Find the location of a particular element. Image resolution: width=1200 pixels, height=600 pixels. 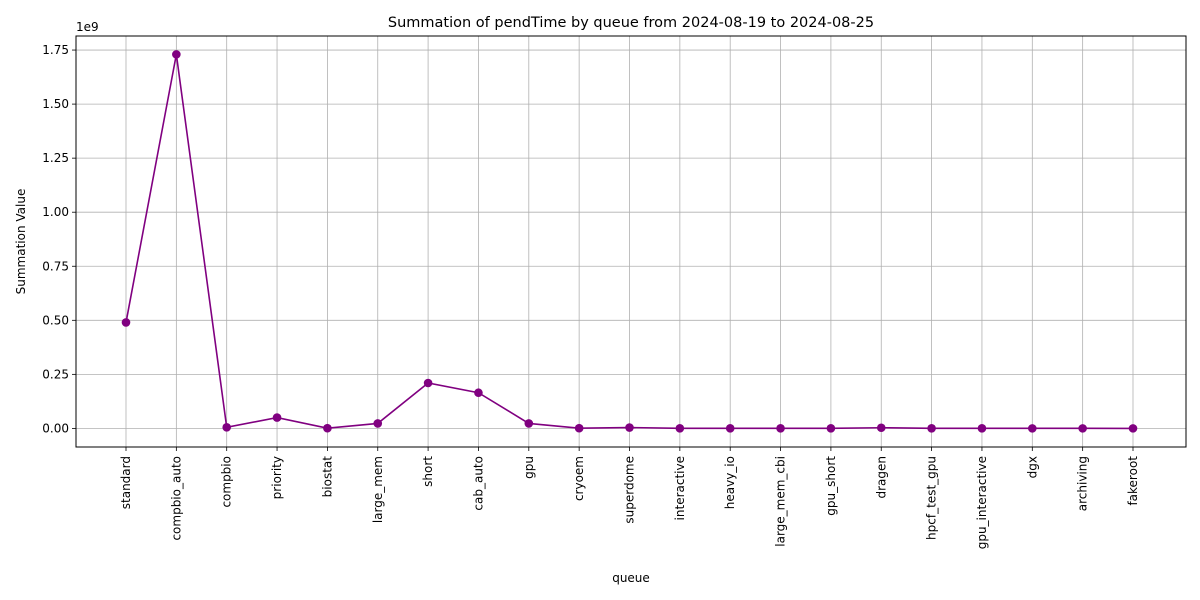

x-tick-label: dragen is located at coordinates (881, 477).